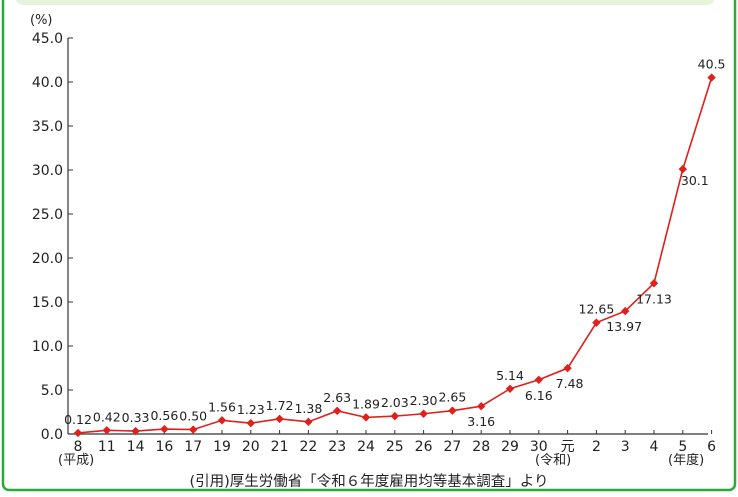 The image size is (738, 497). What do you see at coordinates (365, 2) in the screenshot?
I see `top-banner` at bounding box center [365, 2].